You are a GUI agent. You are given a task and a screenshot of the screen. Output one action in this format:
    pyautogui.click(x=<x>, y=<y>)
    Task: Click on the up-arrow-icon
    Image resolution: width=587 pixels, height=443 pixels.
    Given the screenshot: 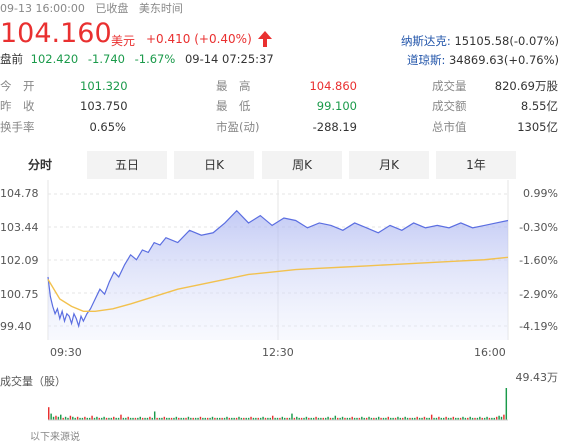 What is the action you would take?
    pyautogui.click(x=265, y=41)
    